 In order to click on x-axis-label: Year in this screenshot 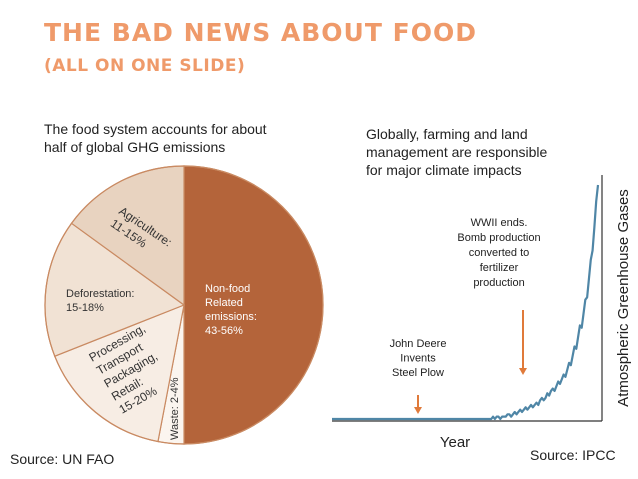, I will do `click(455, 442)`.